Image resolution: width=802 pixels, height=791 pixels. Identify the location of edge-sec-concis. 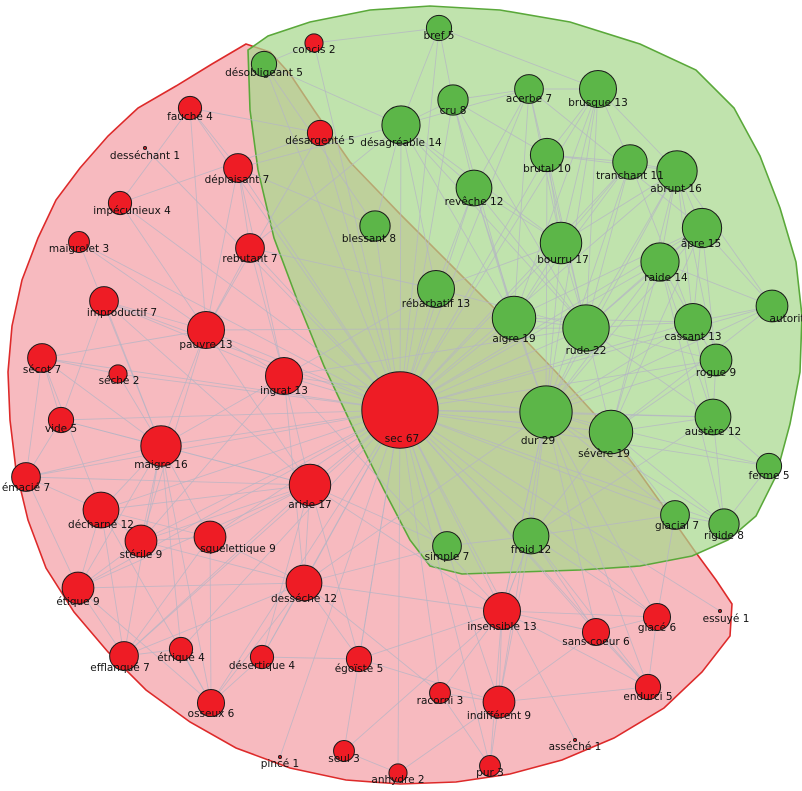
(357, 226).